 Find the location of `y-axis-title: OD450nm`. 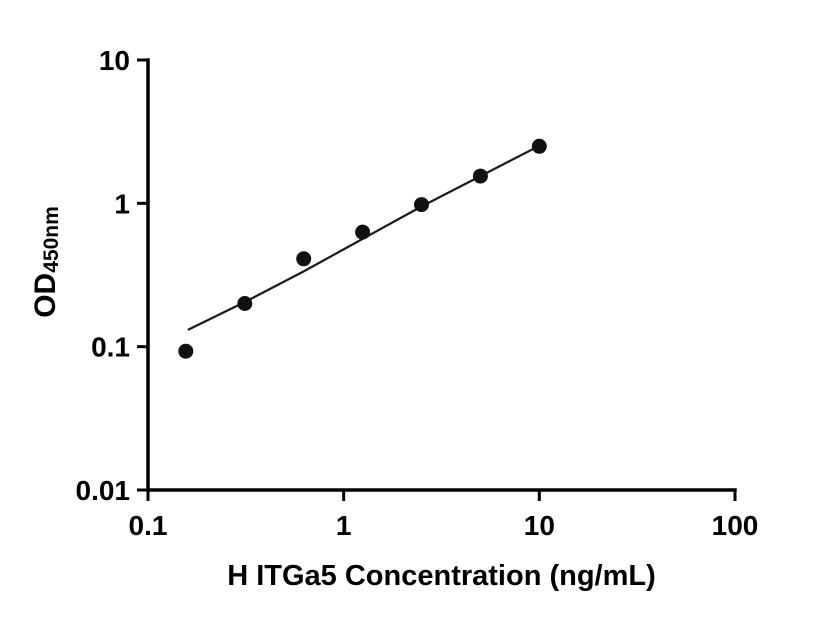

y-axis-title: OD450nm is located at coordinates (46, 262).